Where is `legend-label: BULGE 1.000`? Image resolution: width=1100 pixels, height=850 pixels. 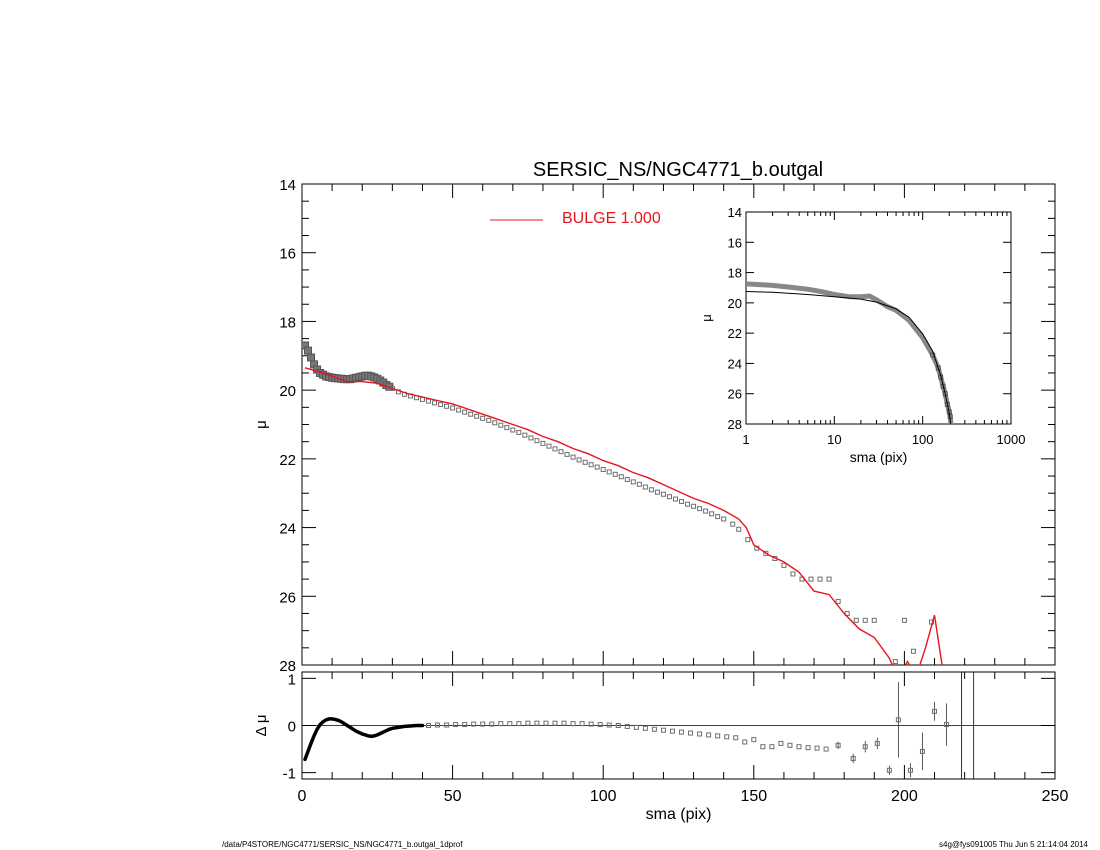
legend-label: BULGE 1.000 is located at coordinates (611, 218).